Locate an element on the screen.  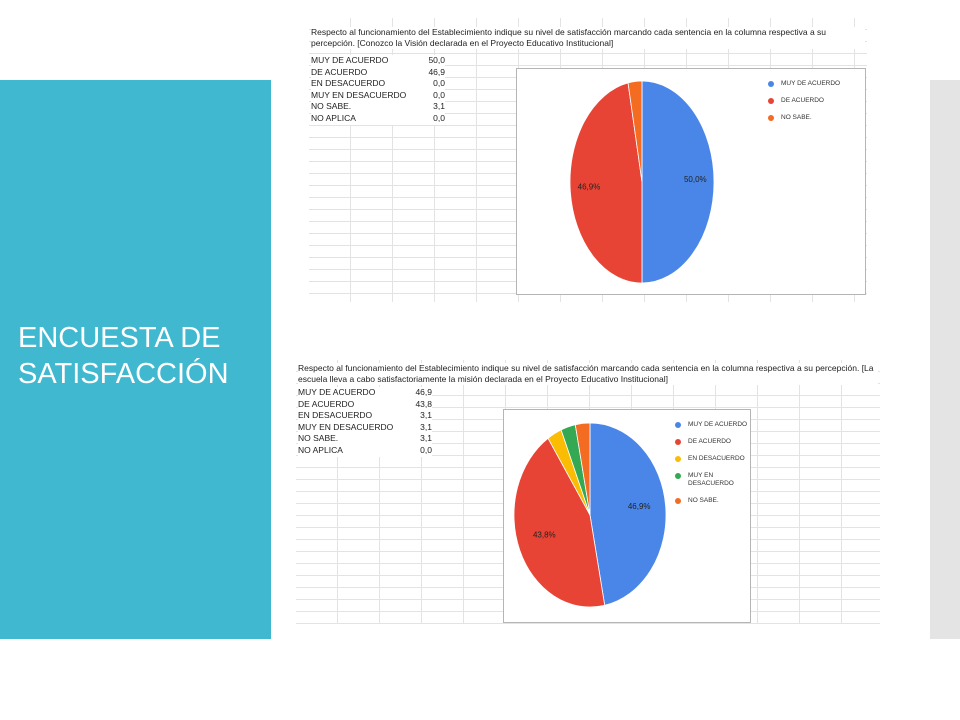
right-edge-strip is located at coordinates (945, 359).